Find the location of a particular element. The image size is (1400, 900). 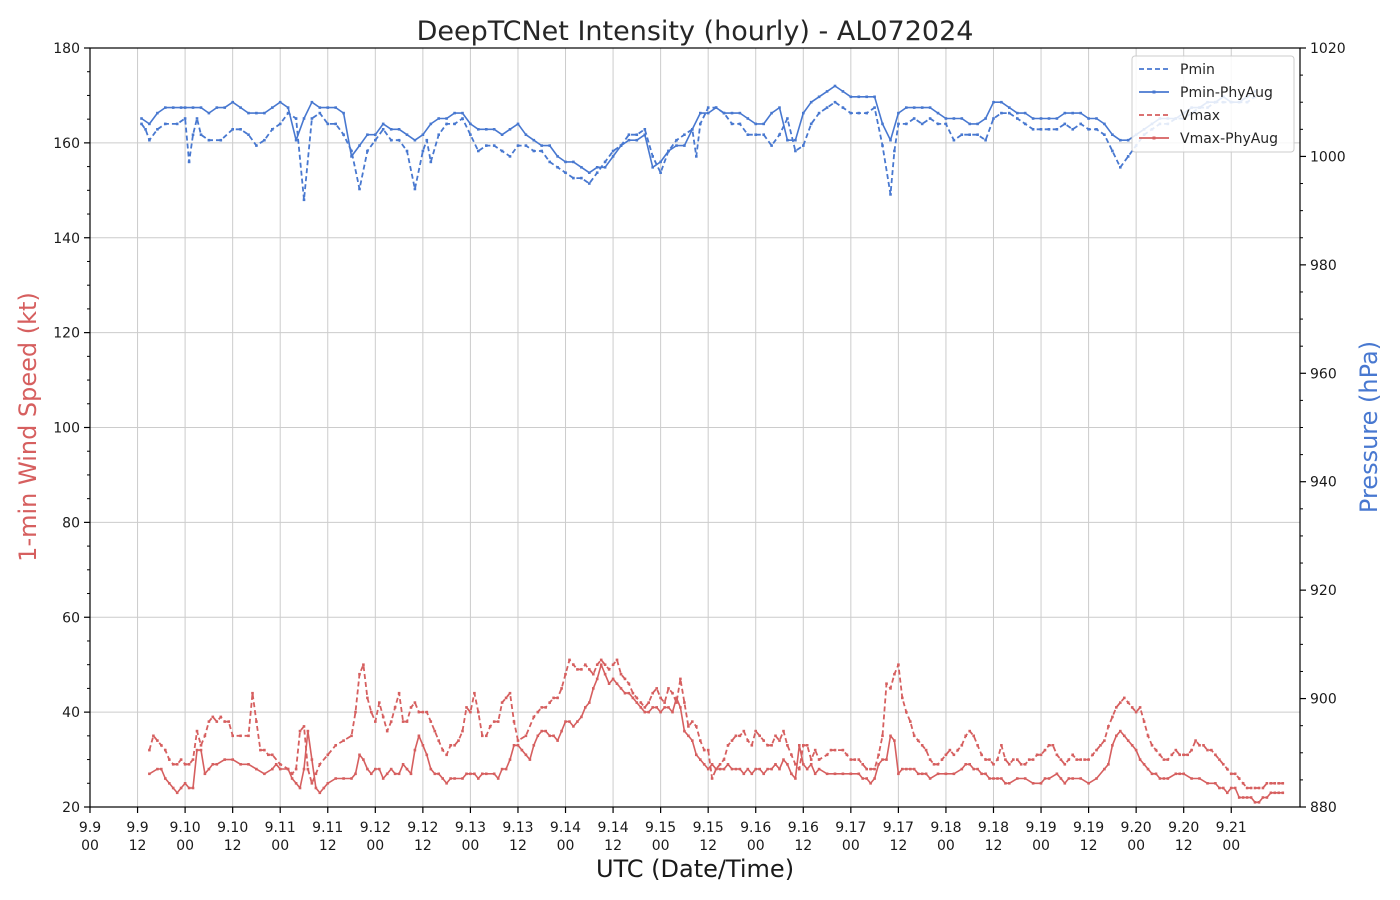

x-tick-label-date: 9.14 is located at coordinates (565, 828).